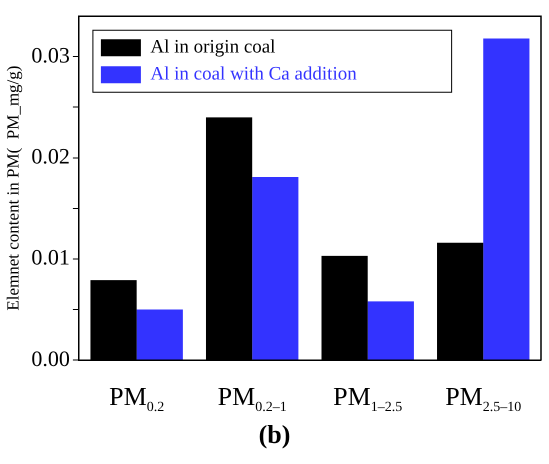 The height and width of the screenshot is (464, 549). What do you see at coordinates (50, 257) in the screenshot?
I see `y-tick-label: 0.01` at bounding box center [50, 257].